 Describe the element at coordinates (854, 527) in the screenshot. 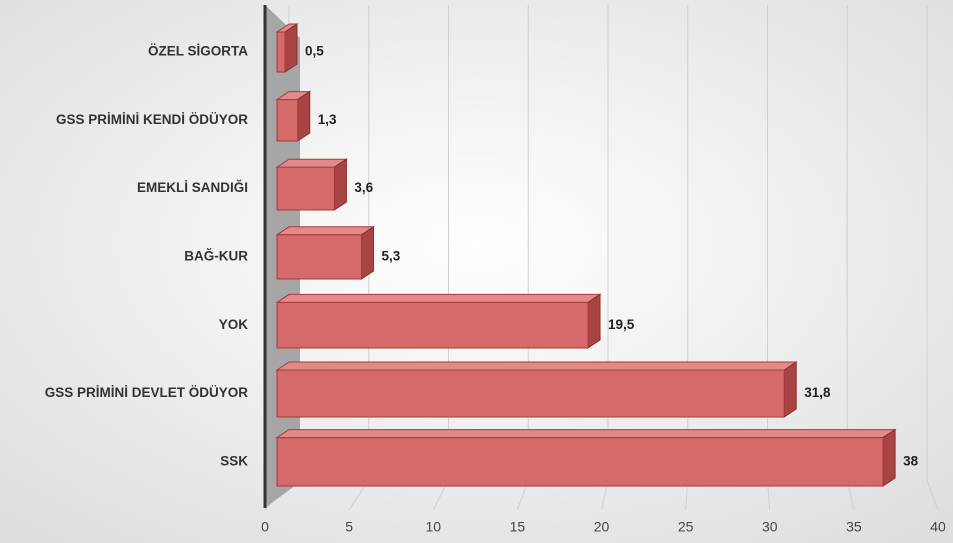

I see `x-tick-label: 35` at that location.